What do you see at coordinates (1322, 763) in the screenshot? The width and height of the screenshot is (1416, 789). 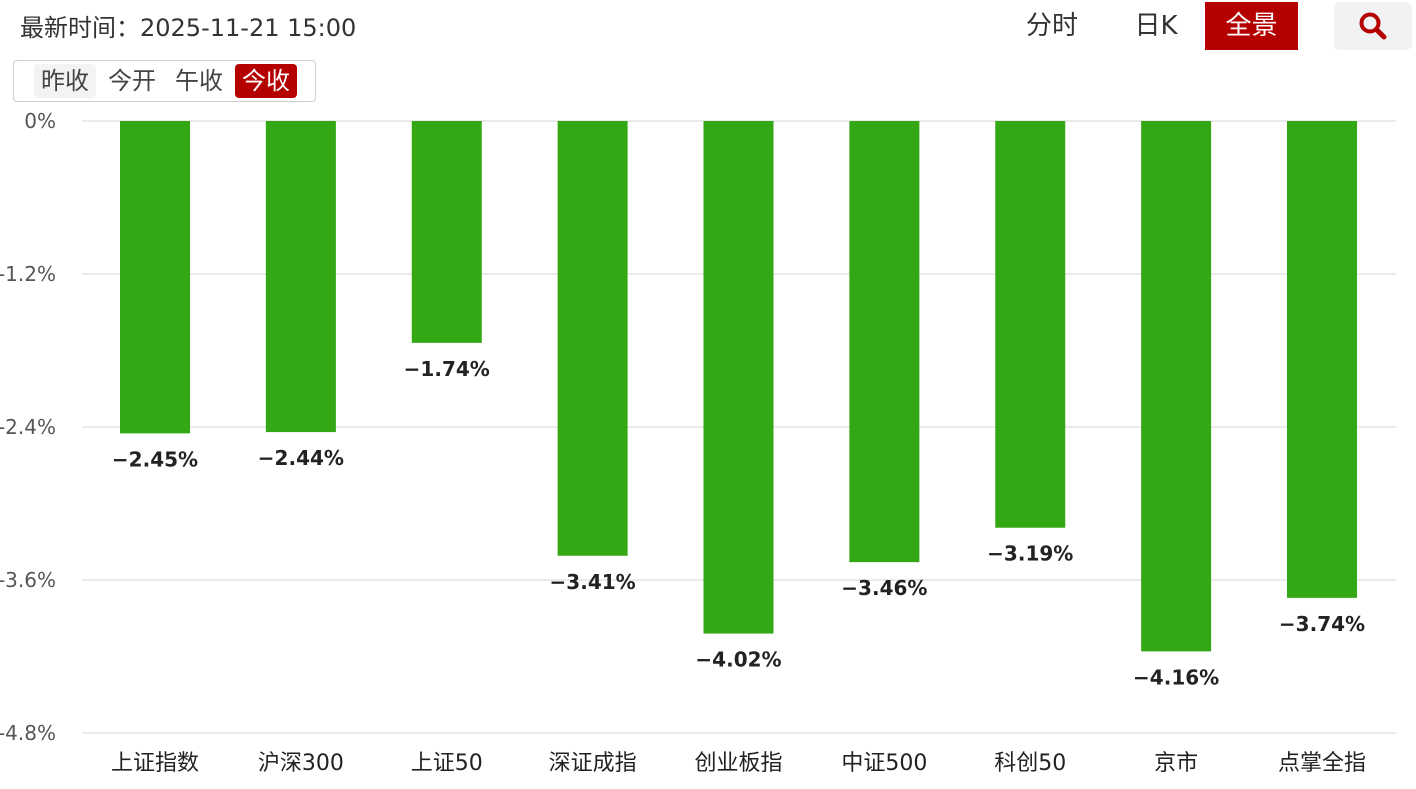 I see `x-tick-label: 点掌全指` at bounding box center [1322, 763].